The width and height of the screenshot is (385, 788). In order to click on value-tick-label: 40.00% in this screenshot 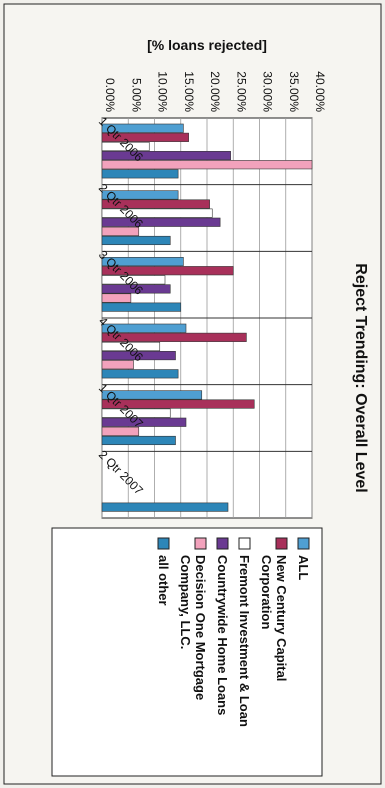, I will do `click(320, 91)`.